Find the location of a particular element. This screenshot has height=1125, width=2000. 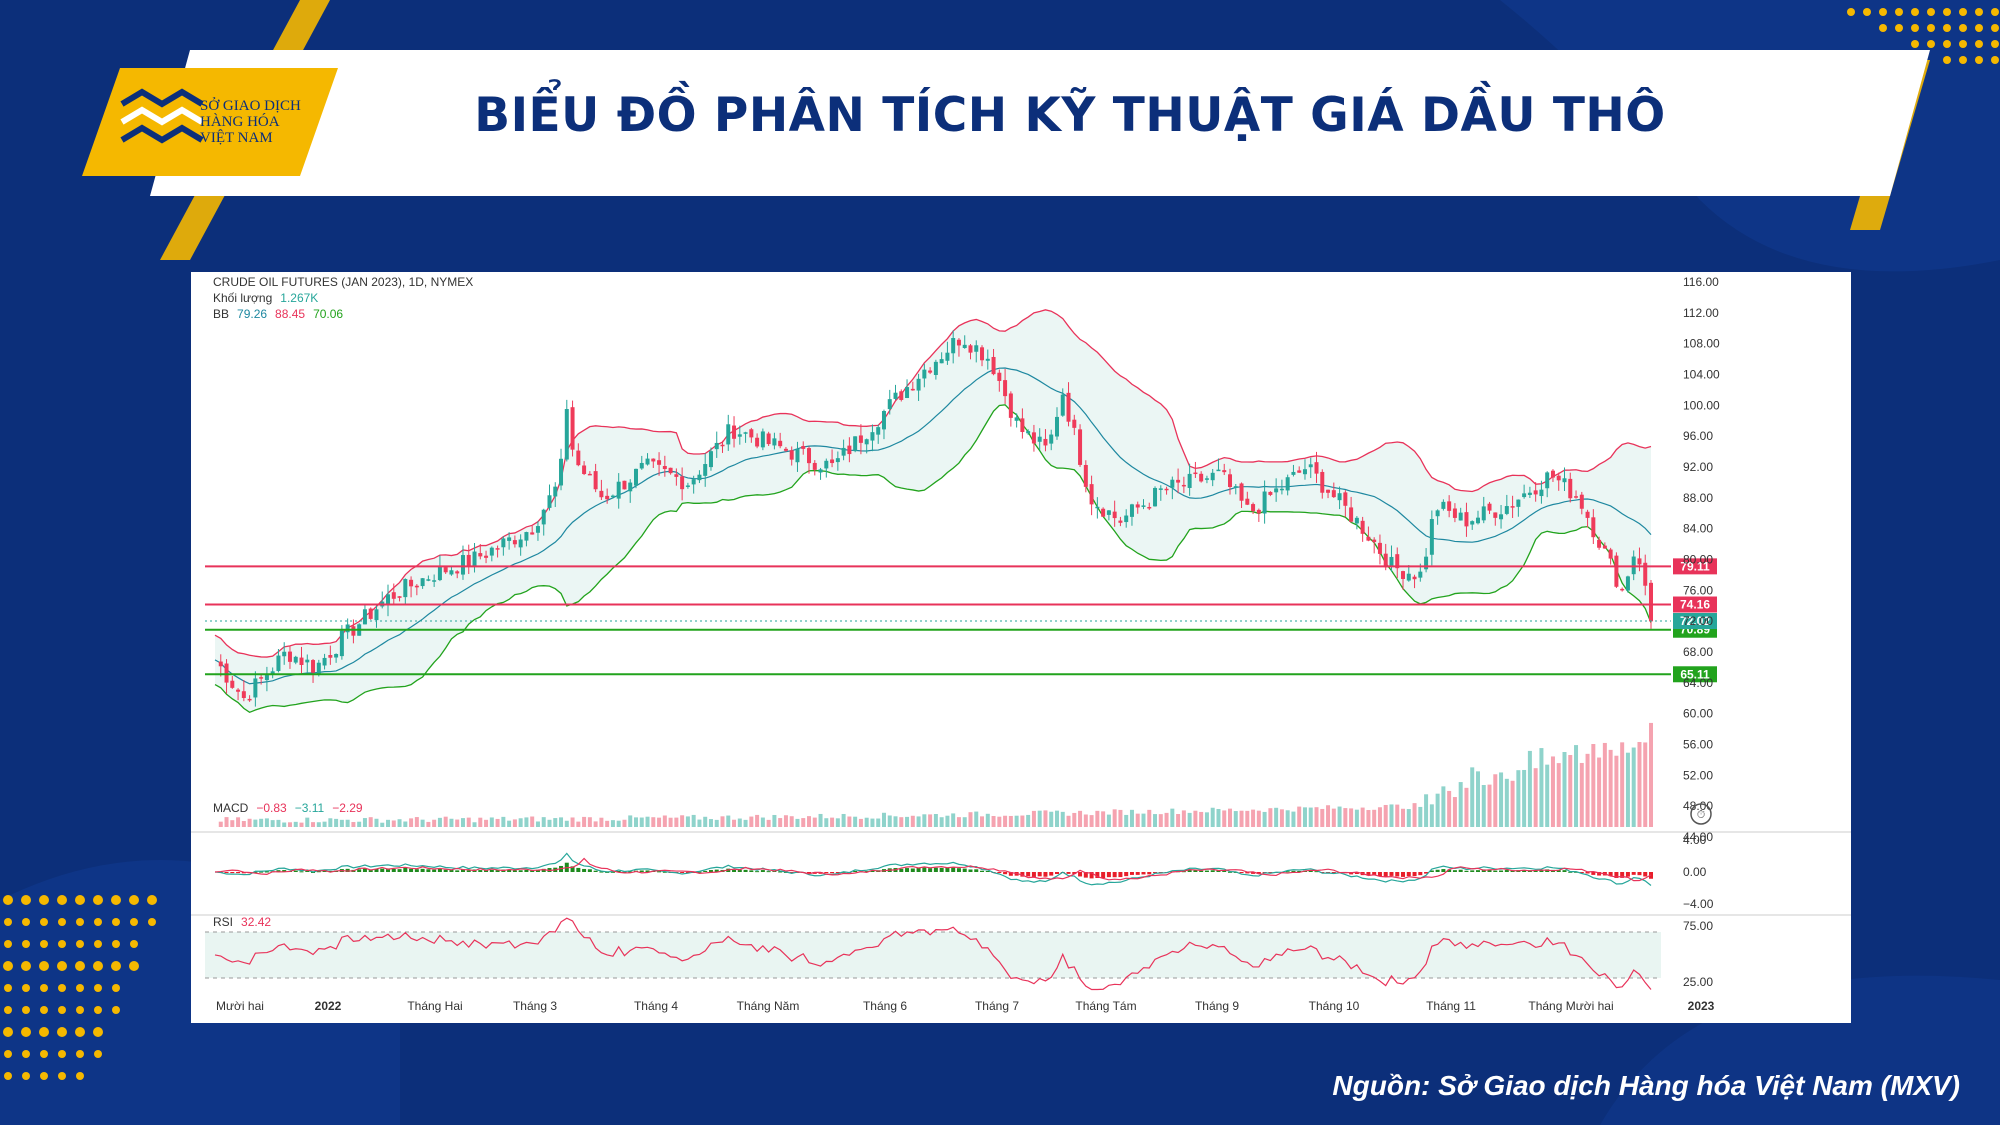

macd-value-2: −3.11 is located at coordinates (310, 808).